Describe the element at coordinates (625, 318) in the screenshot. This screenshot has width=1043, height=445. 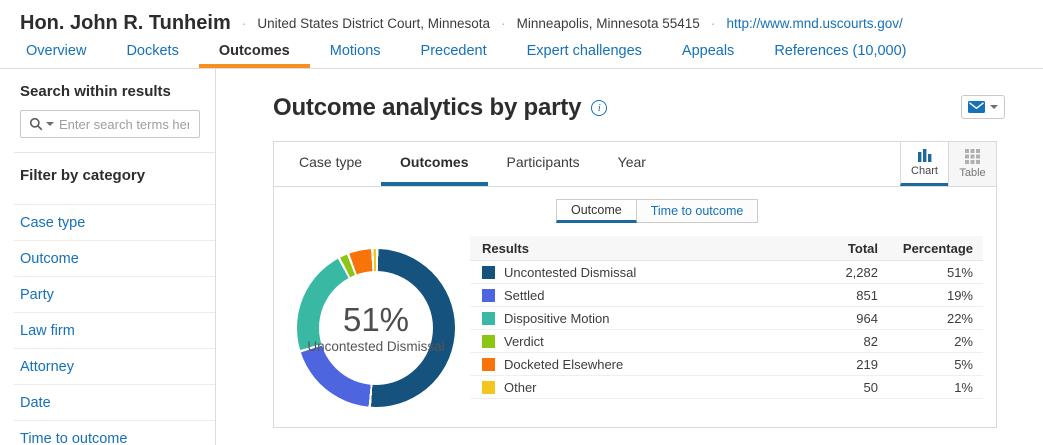
I see `result-label-cell: Dispositive Motion` at that location.